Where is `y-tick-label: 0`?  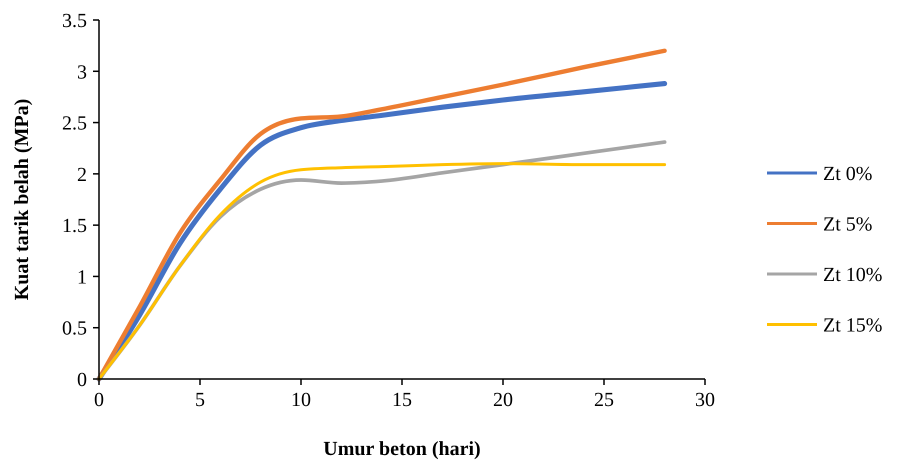
y-tick-label: 0 is located at coordinates (82, 380).